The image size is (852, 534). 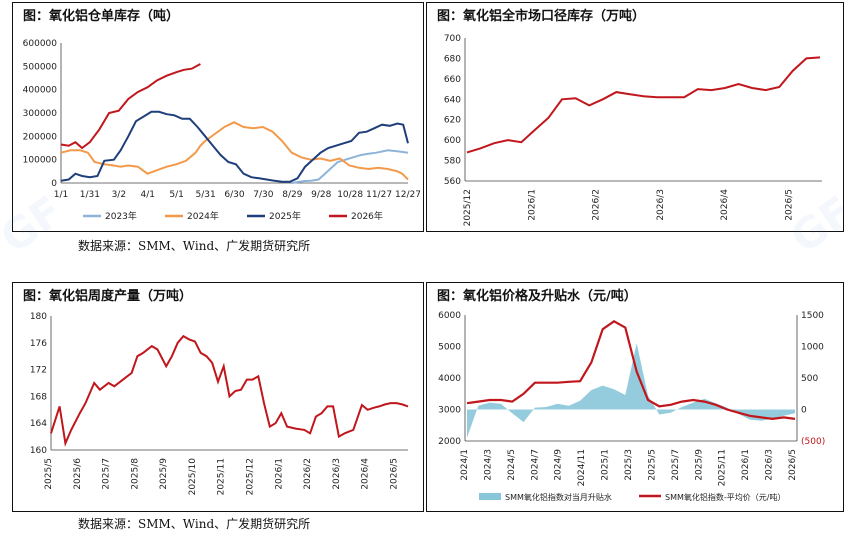 I want to click on x-tick-label: 5/31, so click(x=205, y=195).